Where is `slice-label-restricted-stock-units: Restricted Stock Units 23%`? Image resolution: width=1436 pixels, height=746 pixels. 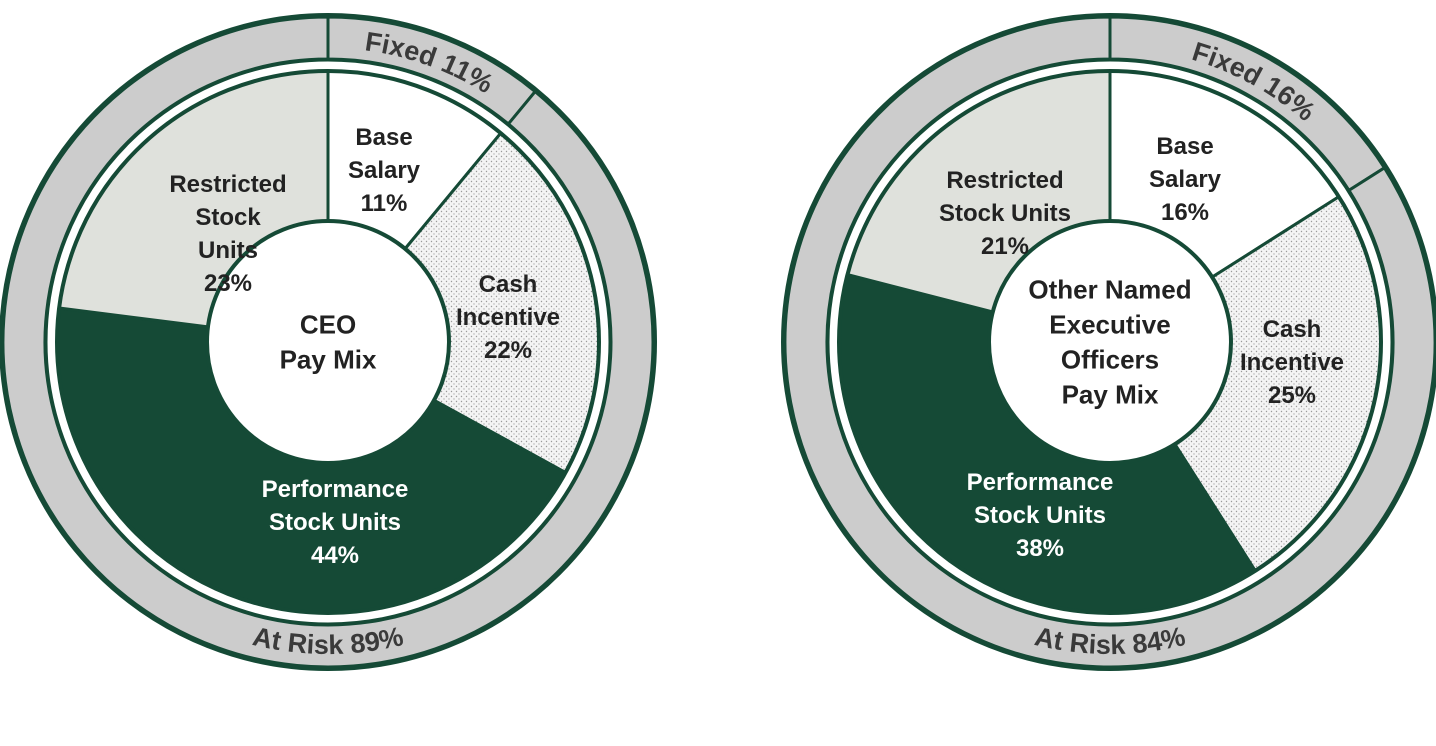 slice-label-restricted-stock-units: Restricted Stock Units 23% is located at coordinates (227, 234).